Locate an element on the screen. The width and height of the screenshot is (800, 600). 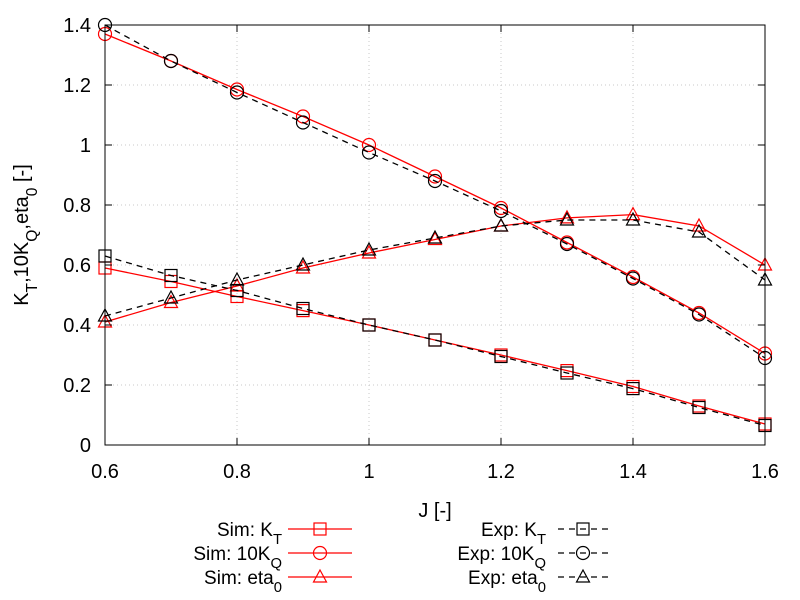
legend-label: Sim: eta0 is located at coordinates (243, 582).